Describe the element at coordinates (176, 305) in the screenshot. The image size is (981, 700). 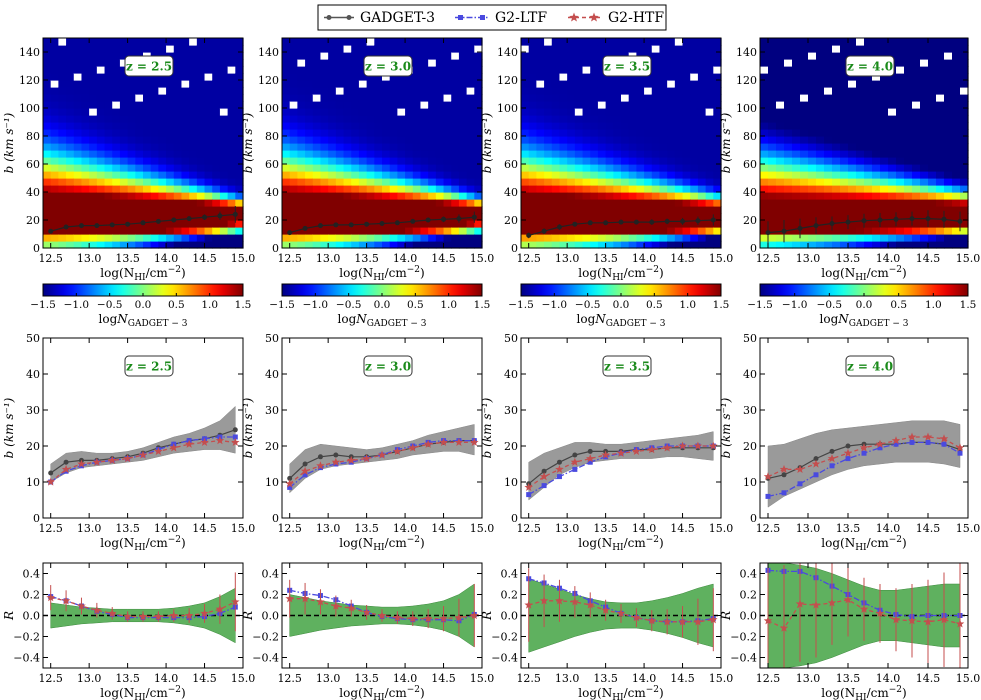
I see `colorbar-tick-label: 0.5` at that location.